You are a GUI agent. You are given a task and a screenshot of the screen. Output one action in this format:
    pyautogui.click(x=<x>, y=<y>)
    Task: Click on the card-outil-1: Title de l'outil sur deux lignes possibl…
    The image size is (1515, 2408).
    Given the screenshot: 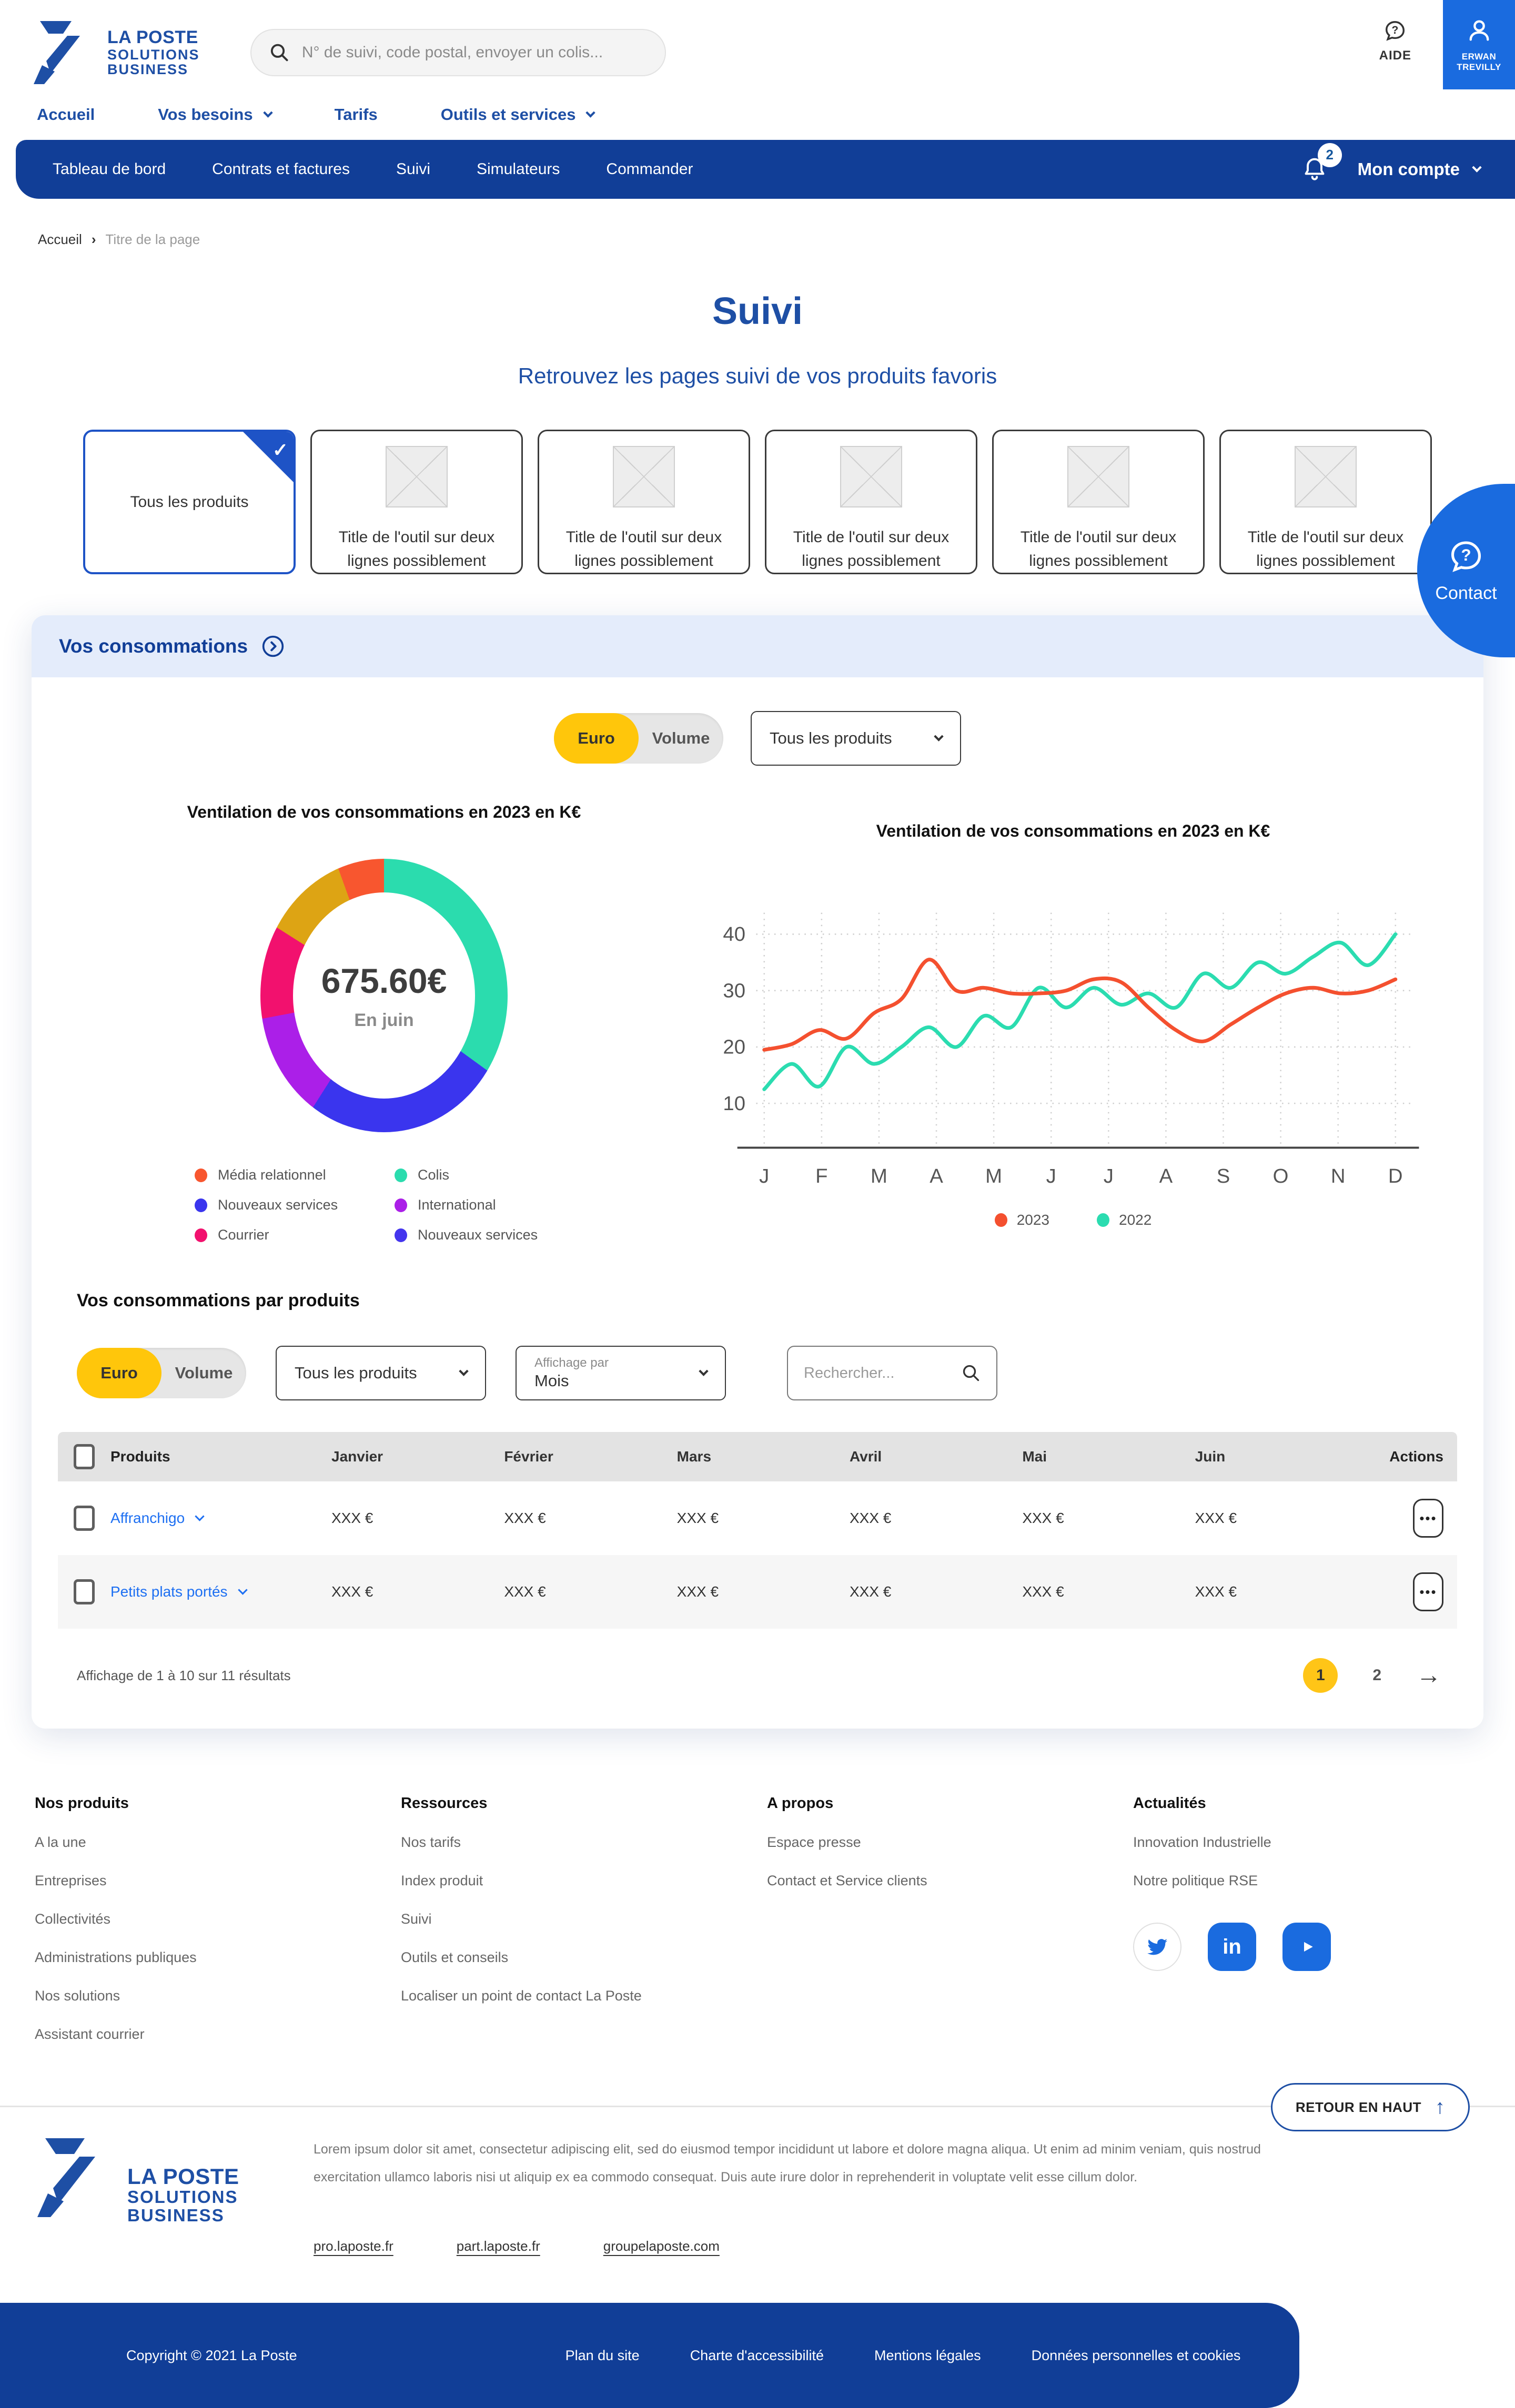 What is the action you would take?
    pyautogui.click(x=416, y=502)
    